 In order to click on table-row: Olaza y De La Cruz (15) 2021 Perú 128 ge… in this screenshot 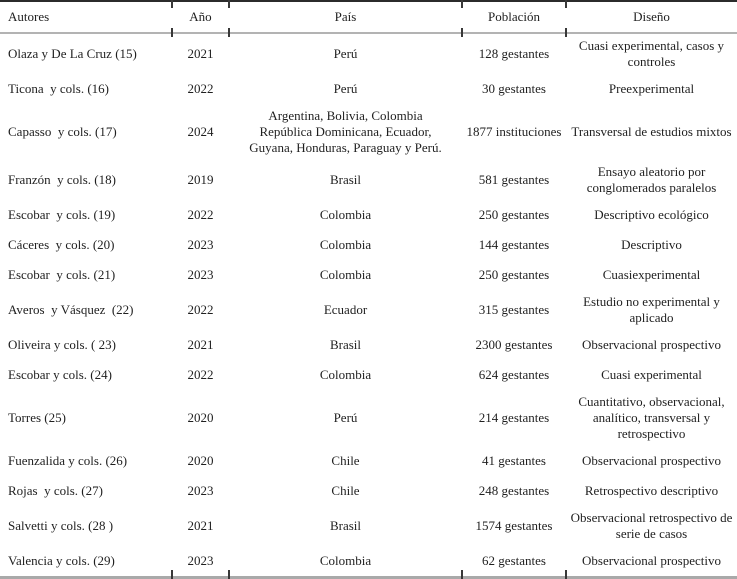, I will do `click(368, 53)`.